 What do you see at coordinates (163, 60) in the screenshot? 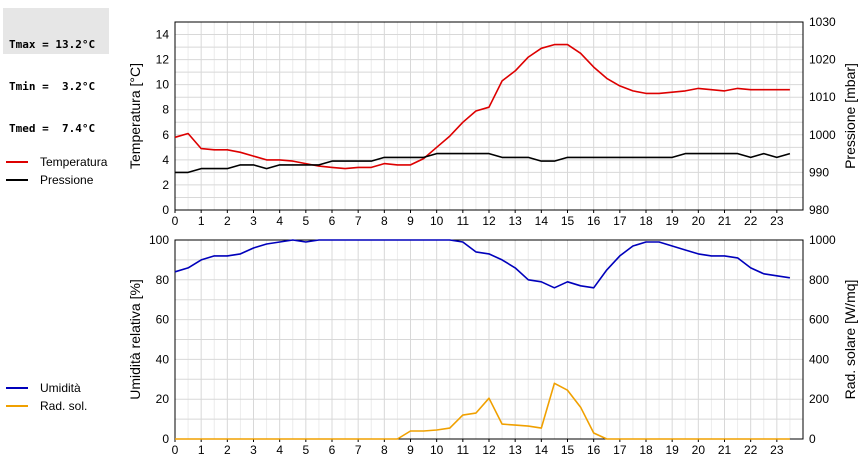
I see `y-tick-label: 12` at bounding box center [163, 60].